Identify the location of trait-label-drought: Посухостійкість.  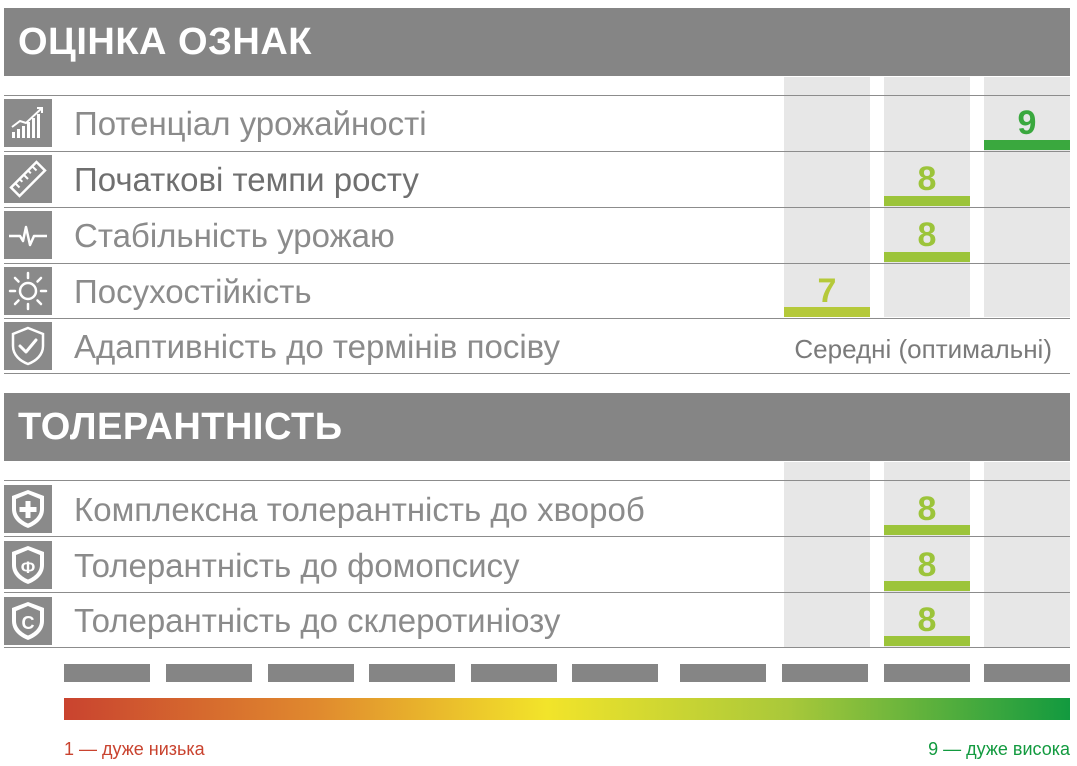
(193, 291).